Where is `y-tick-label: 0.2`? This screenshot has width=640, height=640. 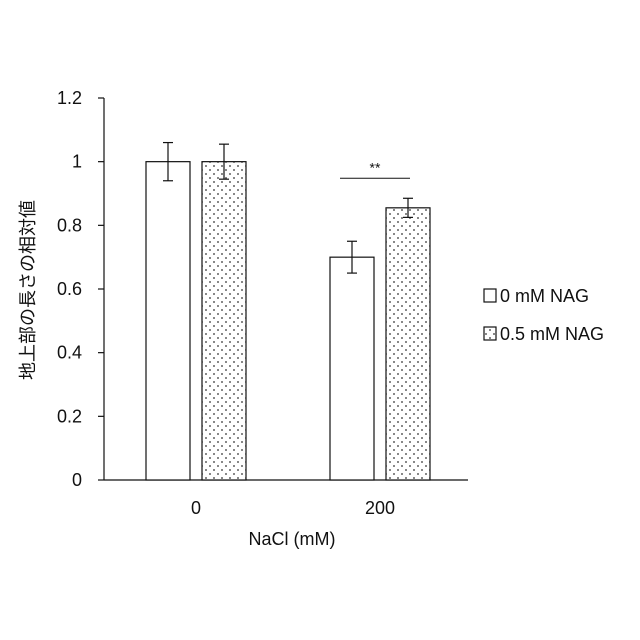
y-tick-label: 0.2 is located at coordinates (69, 416).